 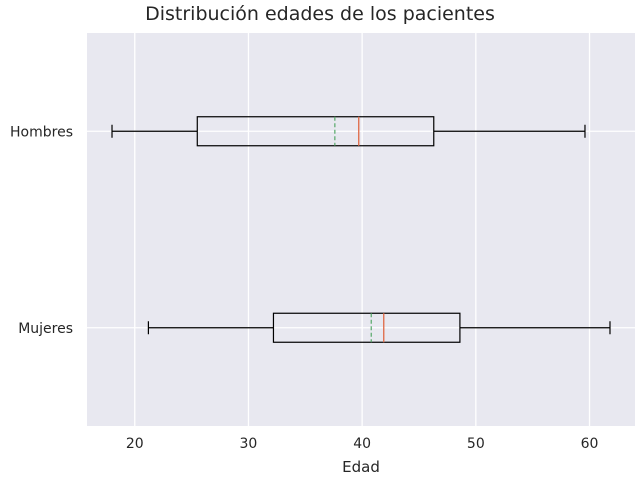 What do you see at coordinates (476, 444) in the screenshot?
I see `x-tick-label: 50` at bounding box center [476, 444].